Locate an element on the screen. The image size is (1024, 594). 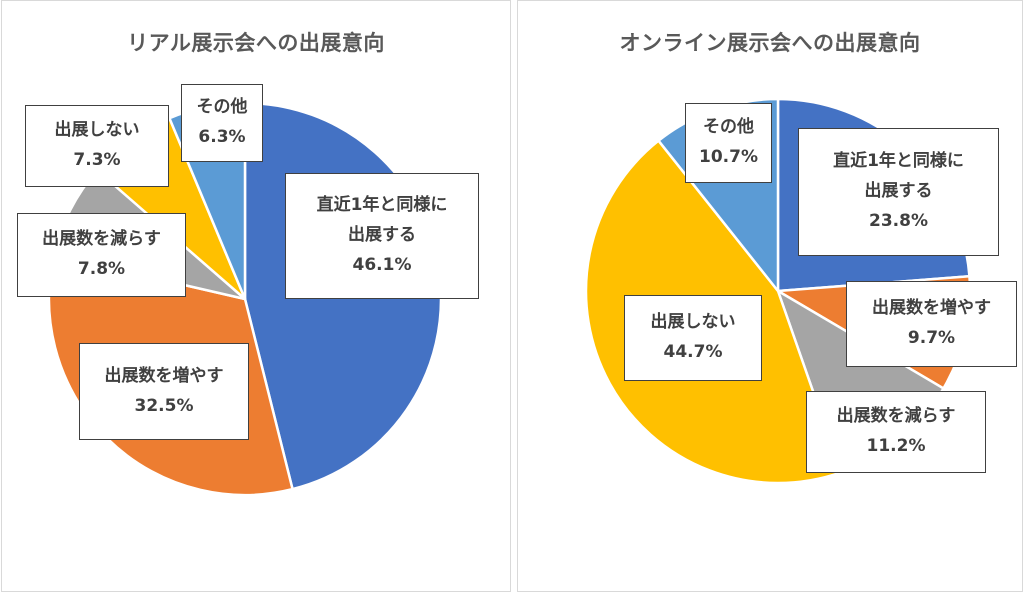
chart-title: リアル展示会への出展意向 is located at coordinates (256, 43).